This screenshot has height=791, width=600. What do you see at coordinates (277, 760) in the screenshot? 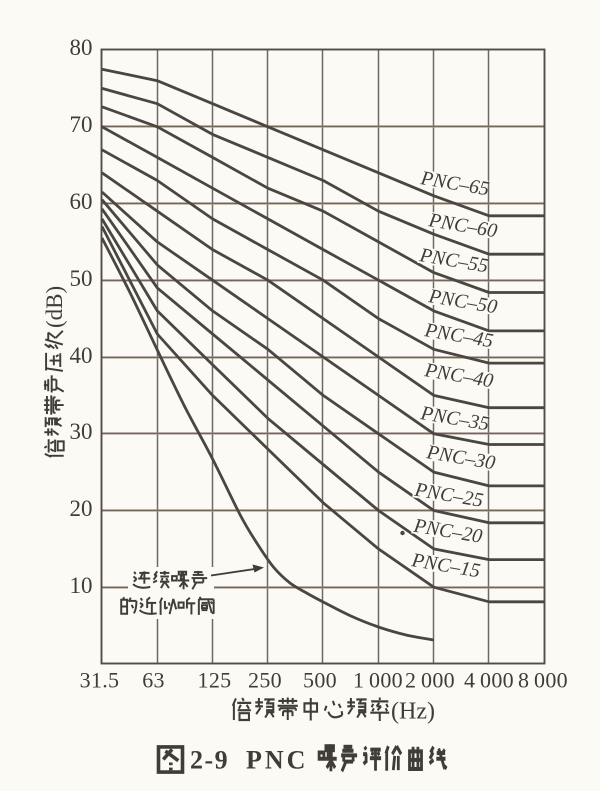
I see `svg-text: PNC` at bounding box center [277, 760].